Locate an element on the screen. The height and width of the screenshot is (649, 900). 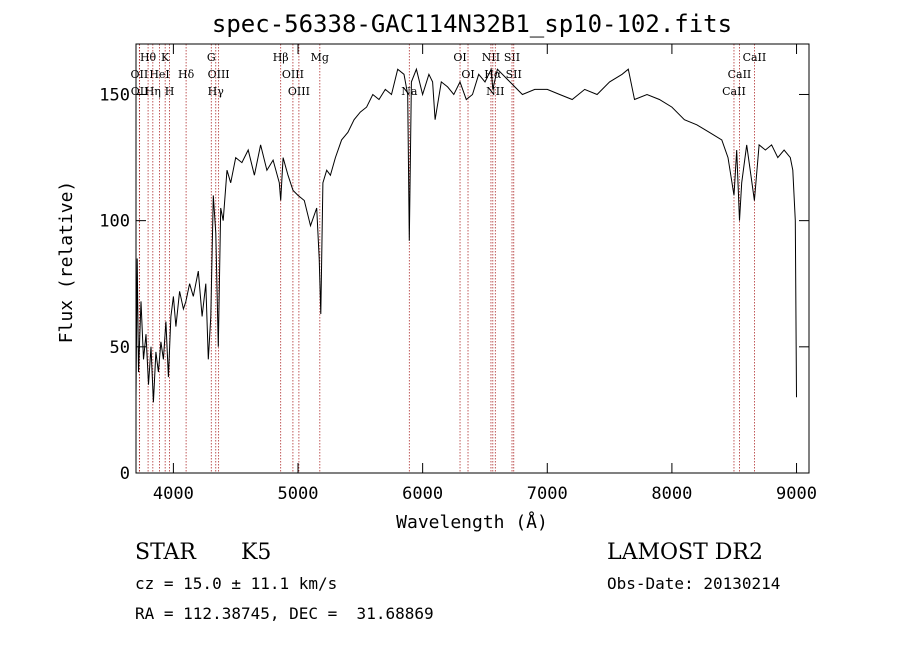
x-tick-label: 5000 is located at coordinates (298, 494).